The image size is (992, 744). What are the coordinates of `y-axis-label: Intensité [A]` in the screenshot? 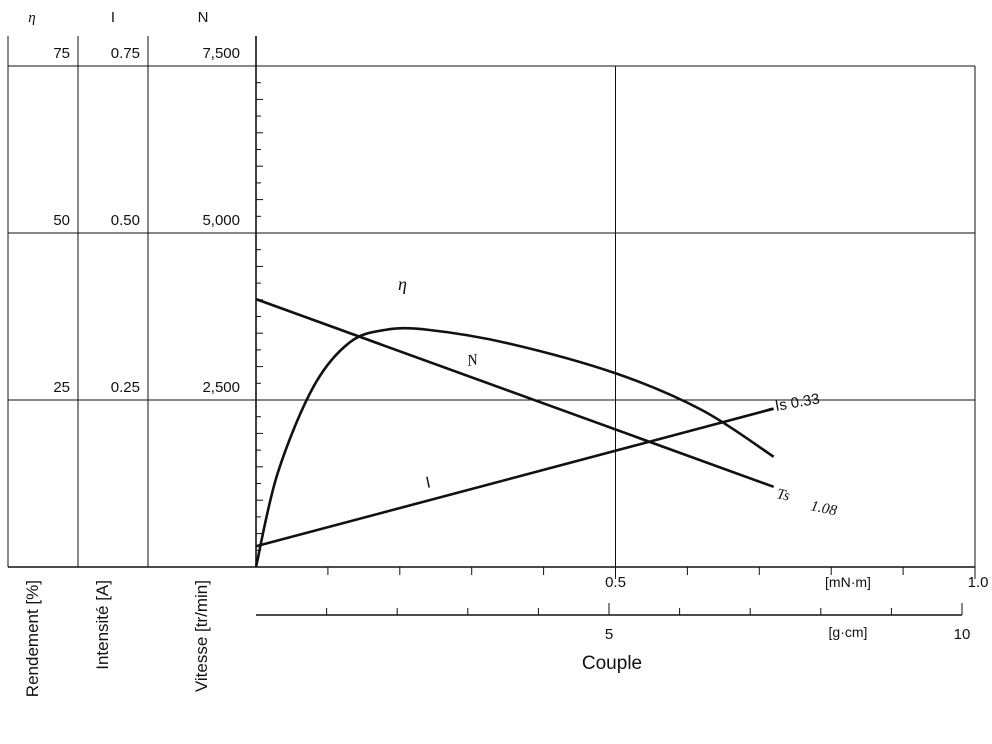 It's located at (102, 625).